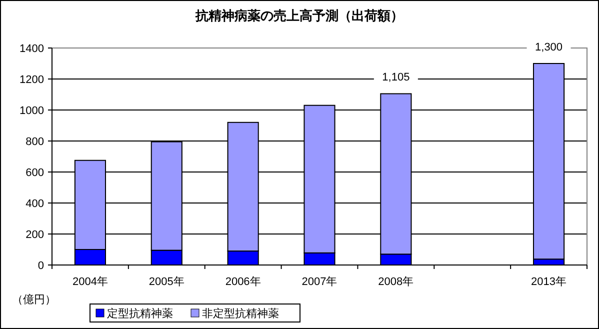 This screenshot has height=329, width=599. I want to click on y-axis-title: （億円）, so click(34, 299).